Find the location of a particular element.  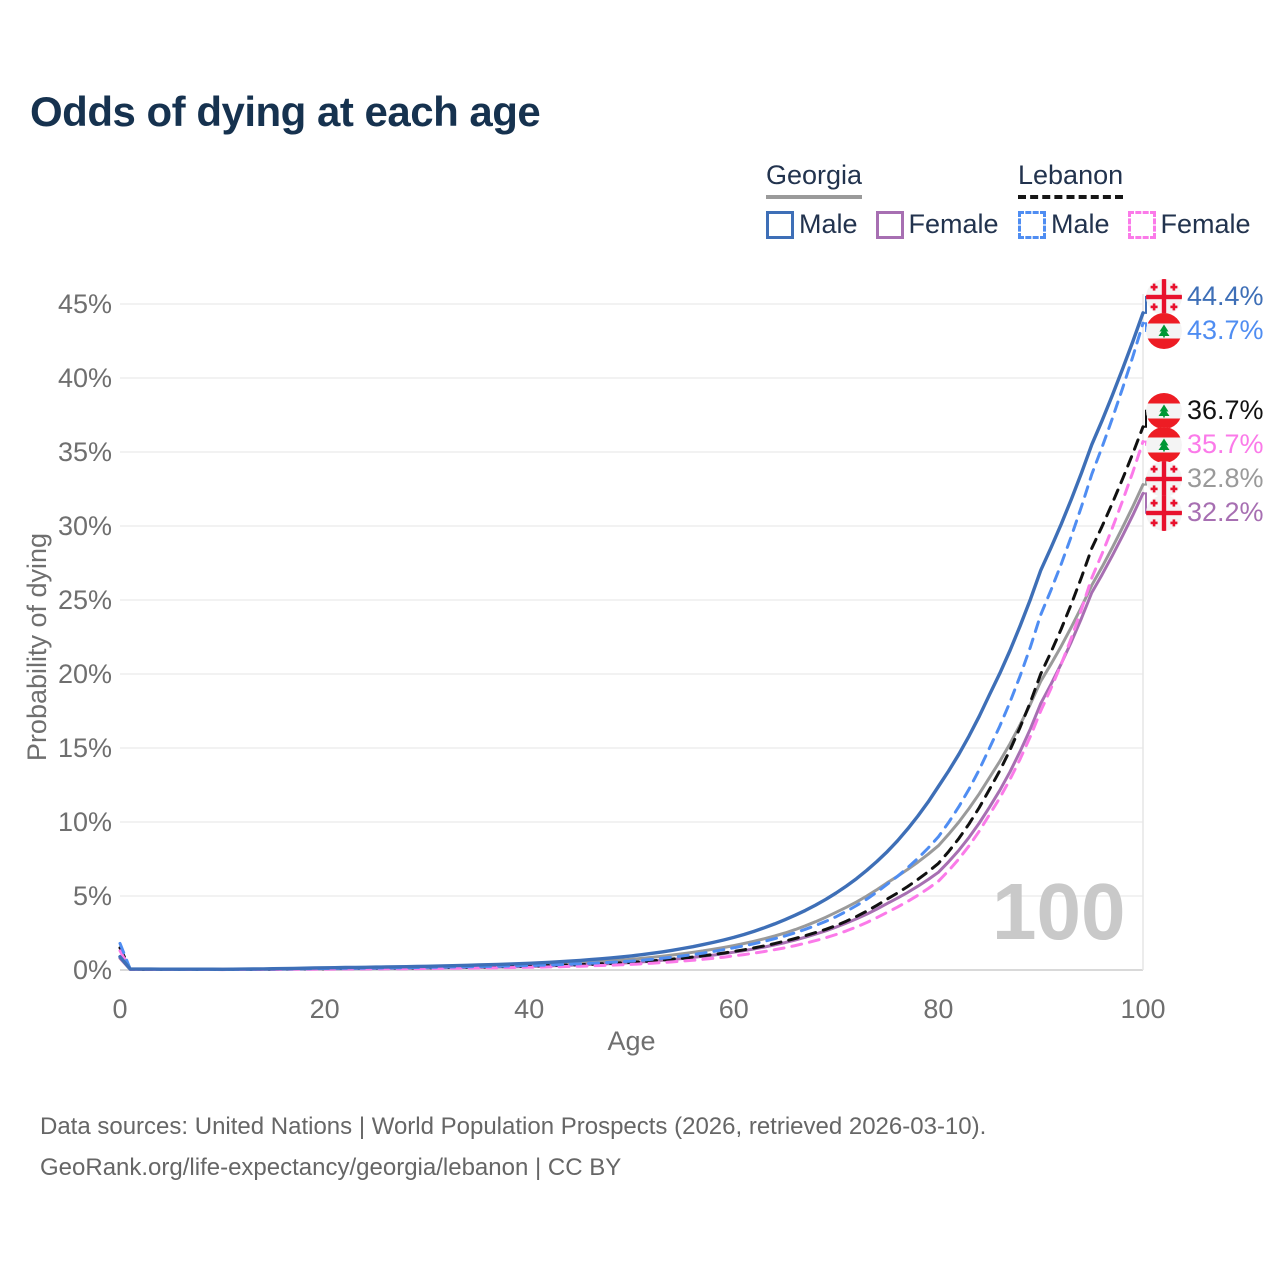

end-label-lebanon-both: 36.7% is located at coordinates (1205, 411).